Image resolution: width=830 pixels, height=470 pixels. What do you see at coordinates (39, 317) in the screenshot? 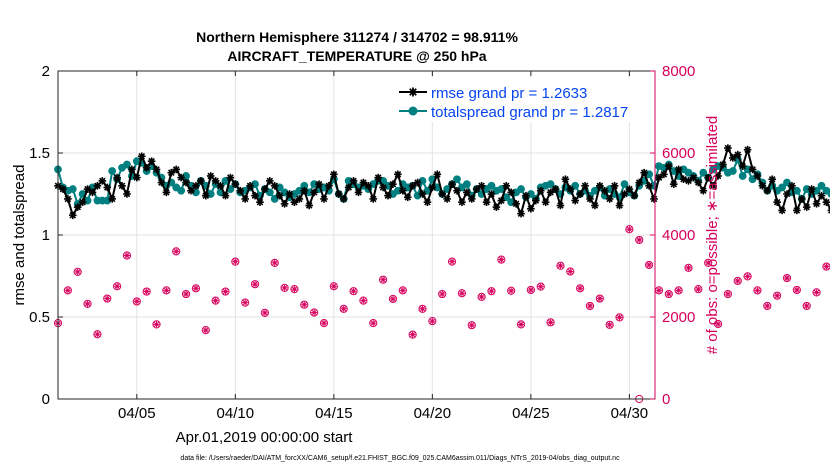
I see `y-tick-label: 0.5` at bounding box center [39, 317].